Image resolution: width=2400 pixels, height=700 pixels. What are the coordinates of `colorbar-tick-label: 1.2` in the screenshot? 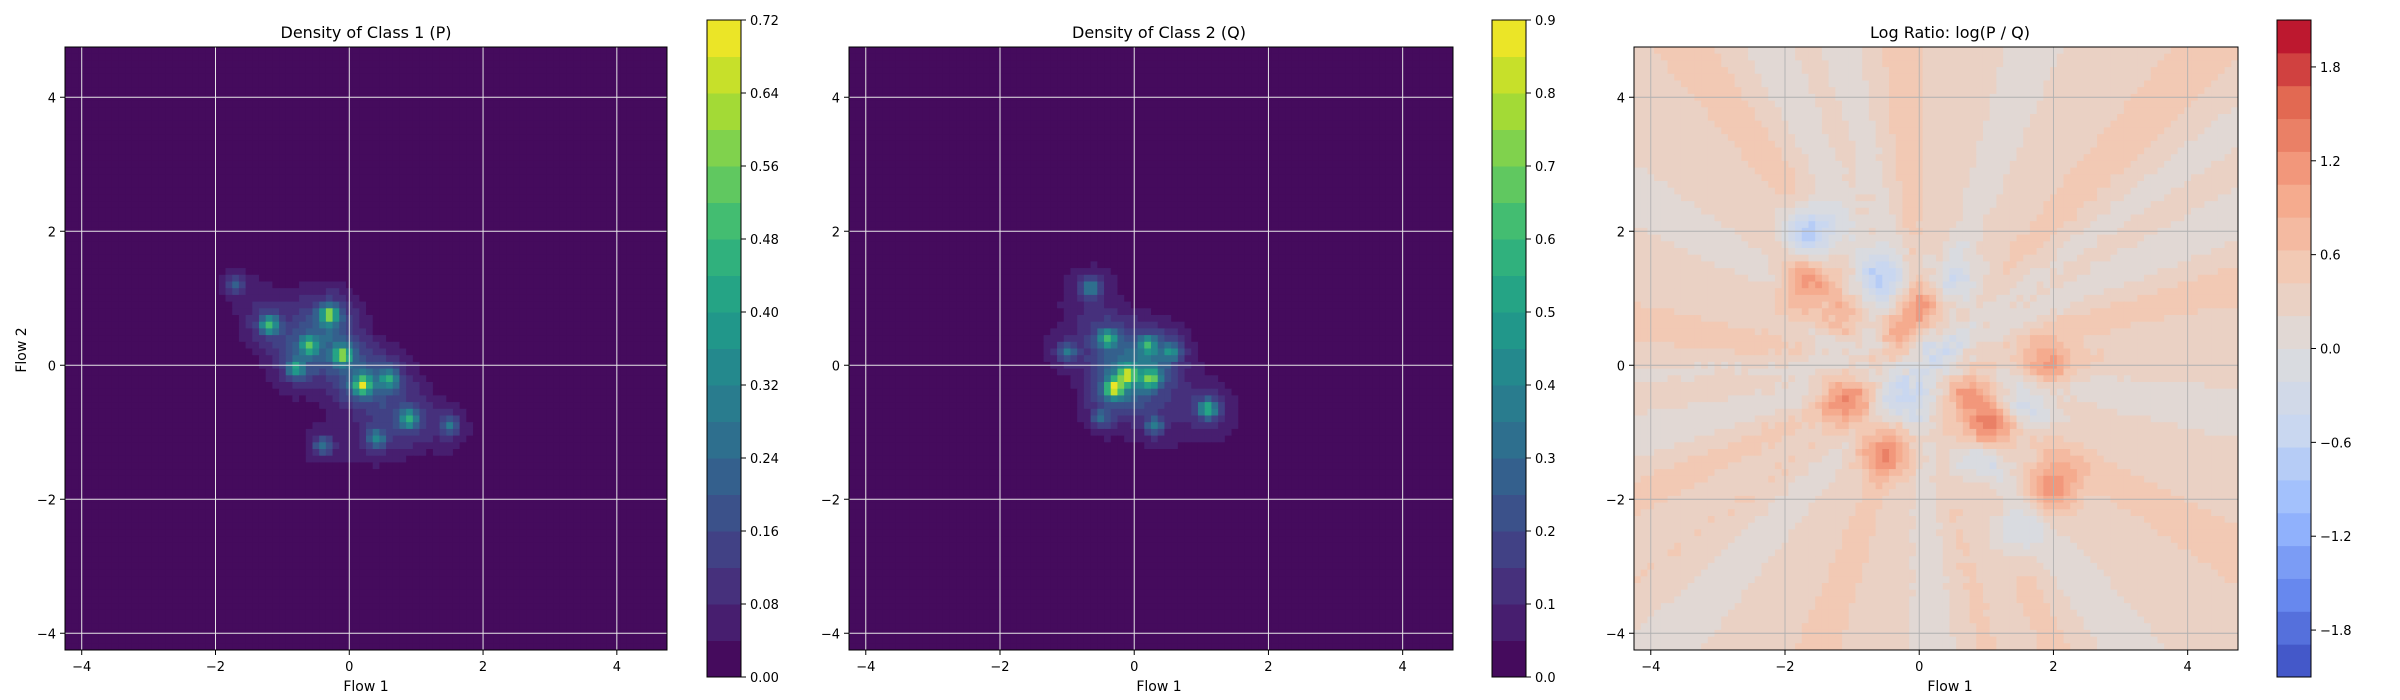 It's located at (2330, 162).